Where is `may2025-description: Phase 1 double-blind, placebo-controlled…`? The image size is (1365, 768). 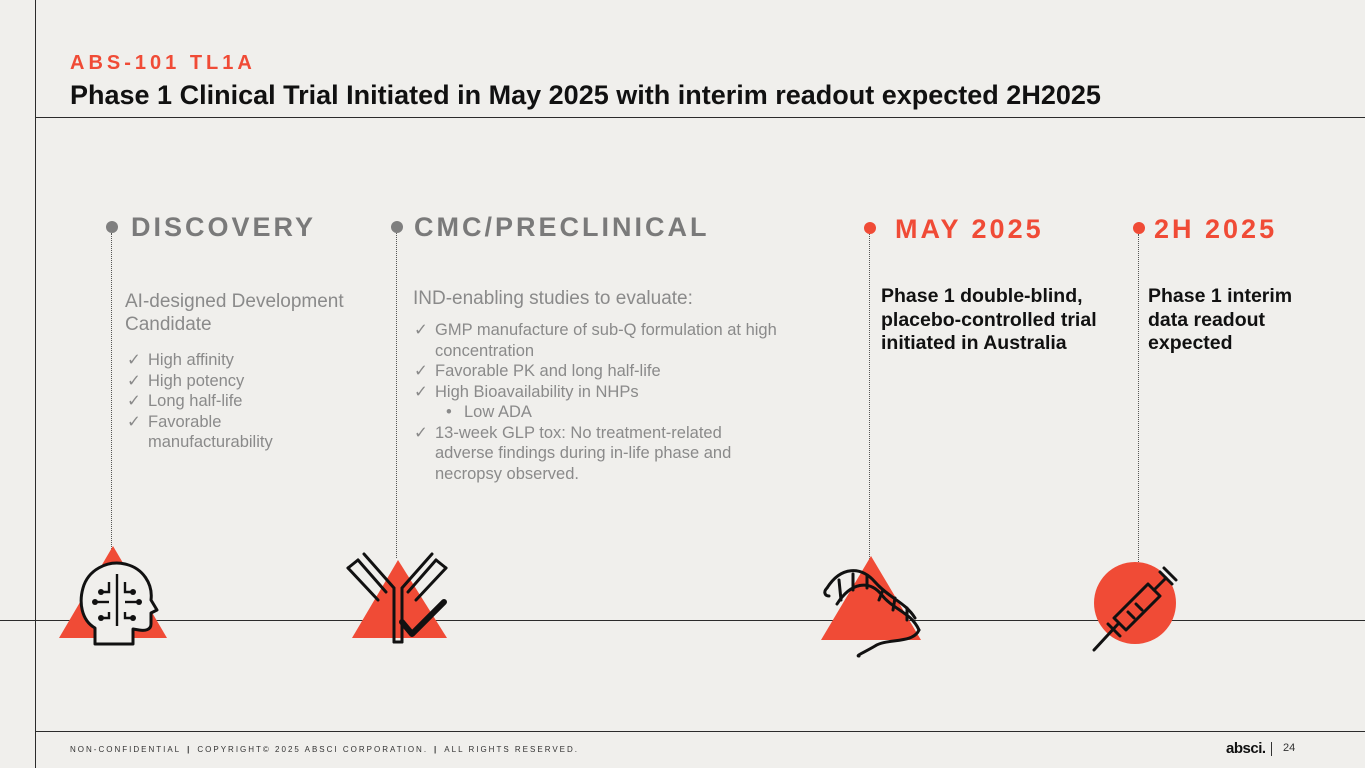
may2025-description: Phase 1 double-blind, placebo-controlled… is located at coordinates (989, 319).